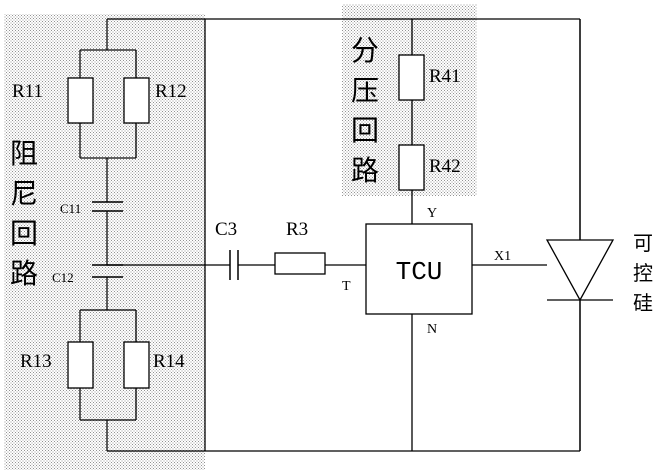 This screenshot has height=475, width=663. I want to click on svg-text: 阻, so click(24, 153).